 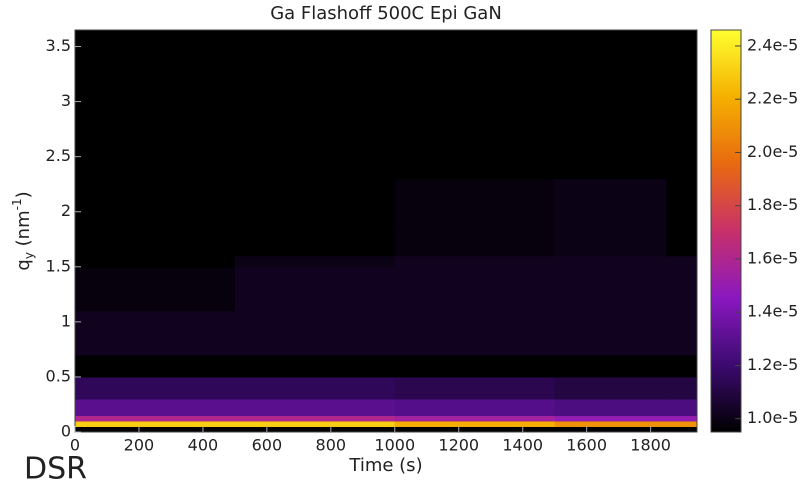 I want to click on x-tick-label: 1200, so click(x=458, y=445).